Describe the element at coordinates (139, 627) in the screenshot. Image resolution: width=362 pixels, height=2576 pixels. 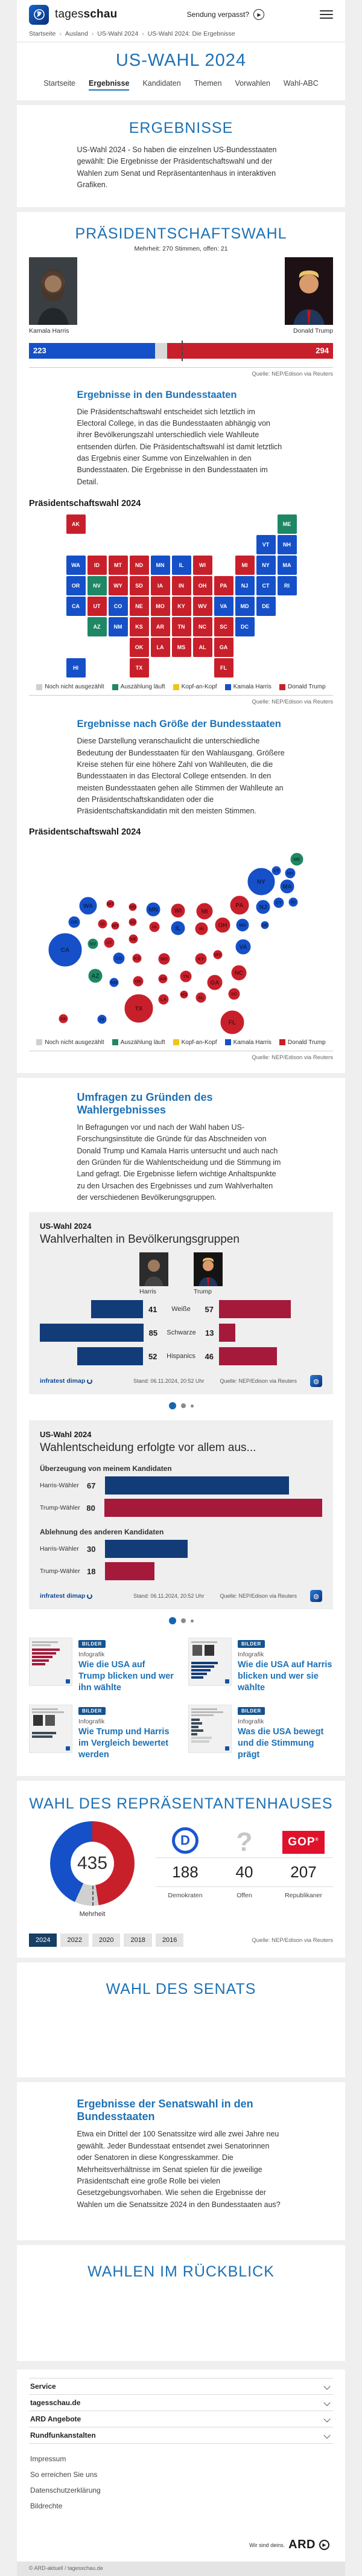
I see `state-tile-KS: KS` at that location.